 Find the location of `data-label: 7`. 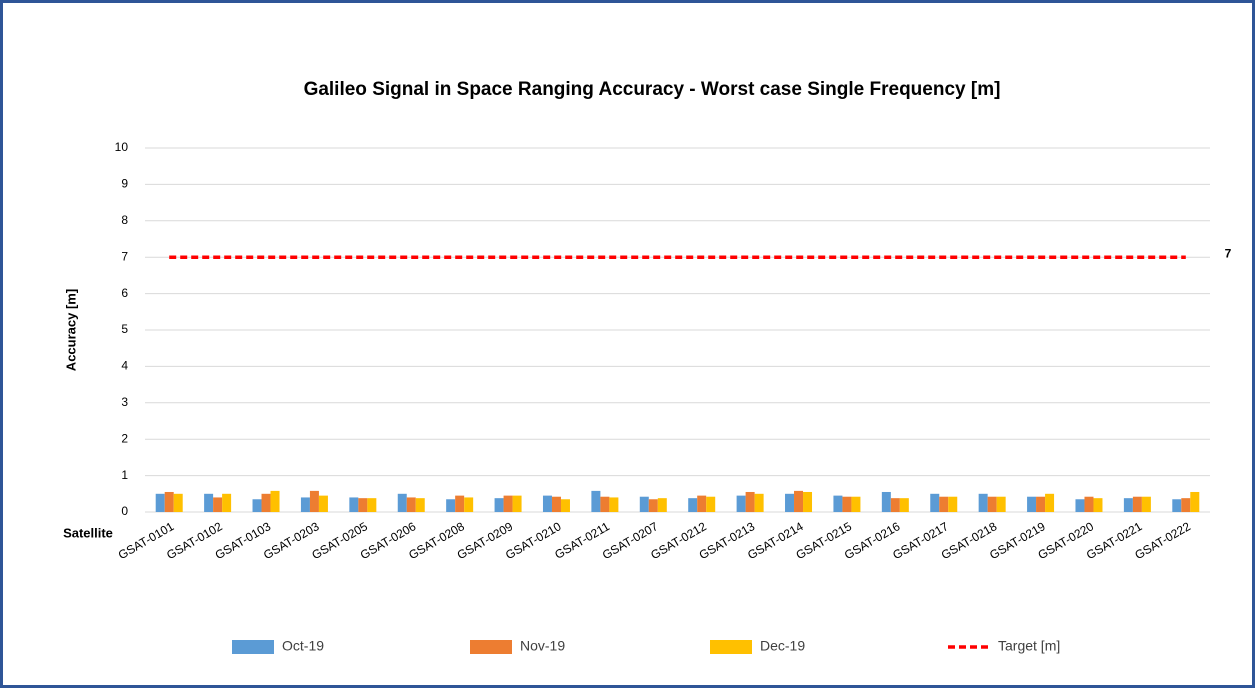

data-label: 7 is located at coordinates (1228, 253).